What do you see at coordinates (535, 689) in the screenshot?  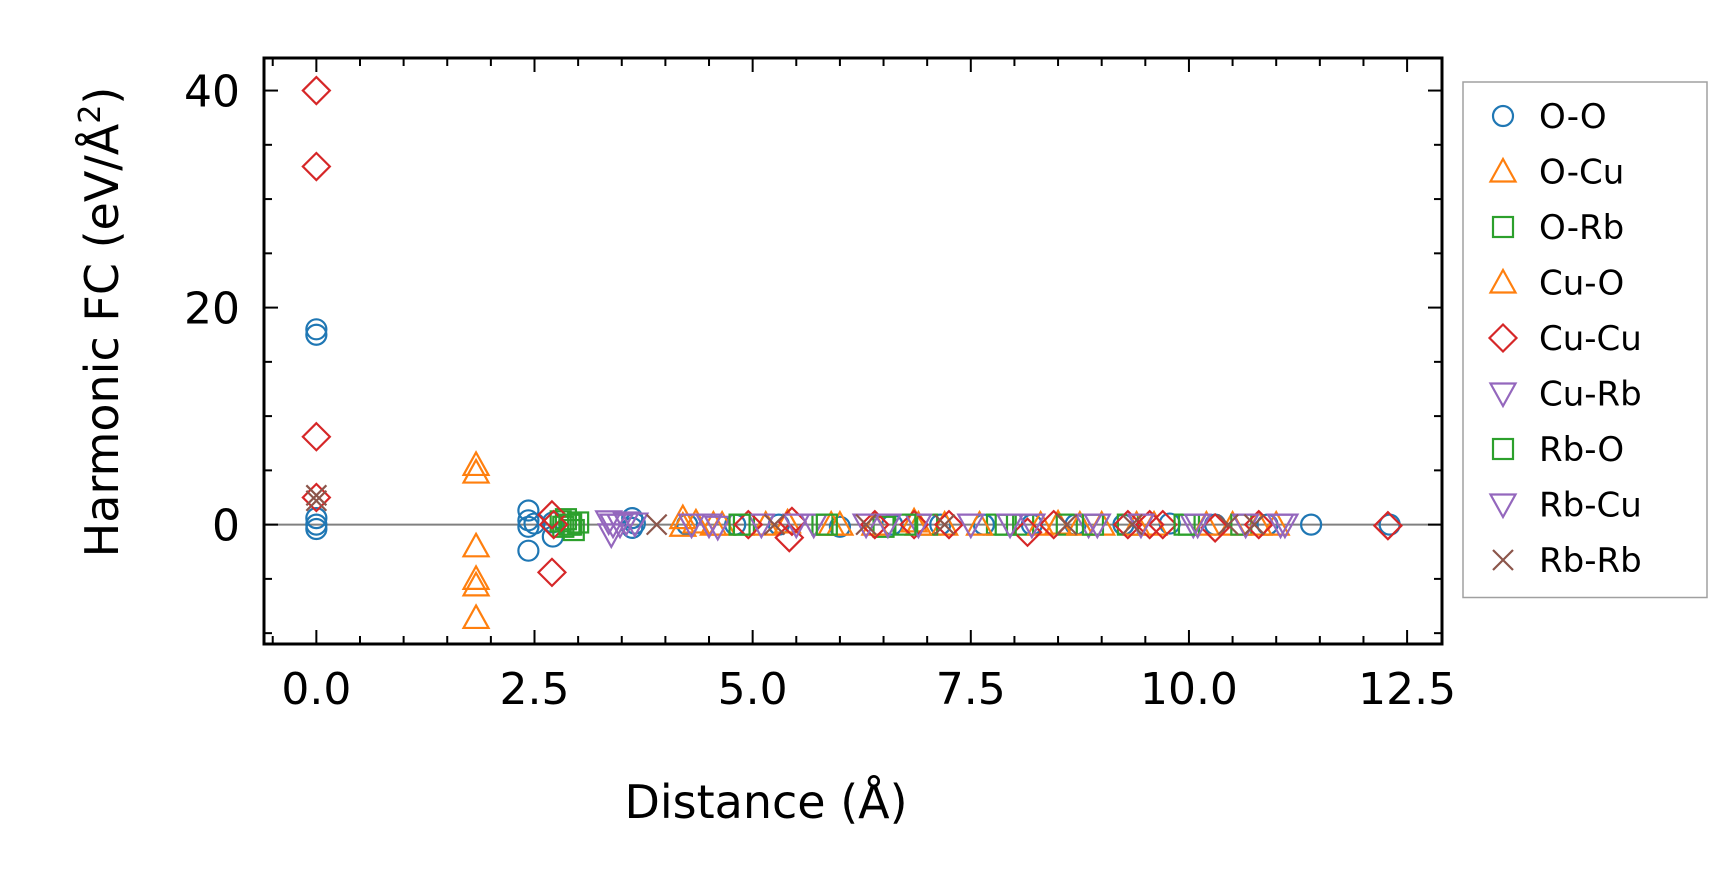 I see `x-tick-label: 2.5` at bounding box center [535, 689].